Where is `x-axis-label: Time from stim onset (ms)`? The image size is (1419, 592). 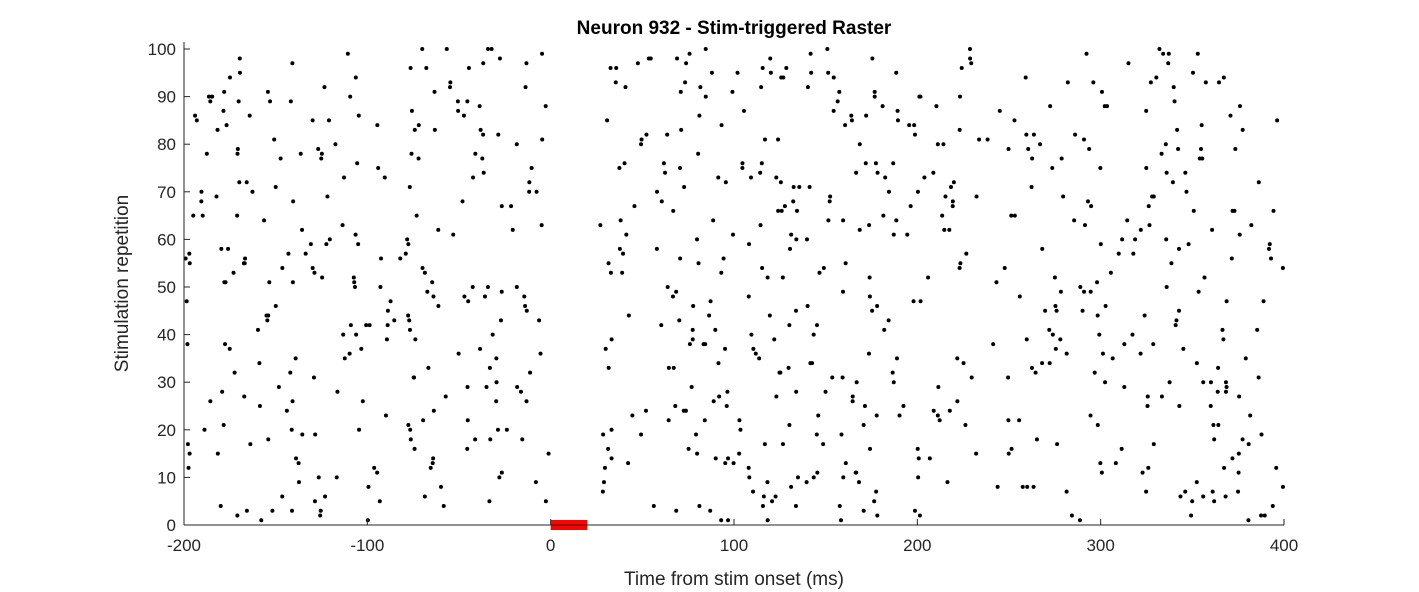
x-axis-label: Time from stim onset (ms) is located at coordinates (734, 579).